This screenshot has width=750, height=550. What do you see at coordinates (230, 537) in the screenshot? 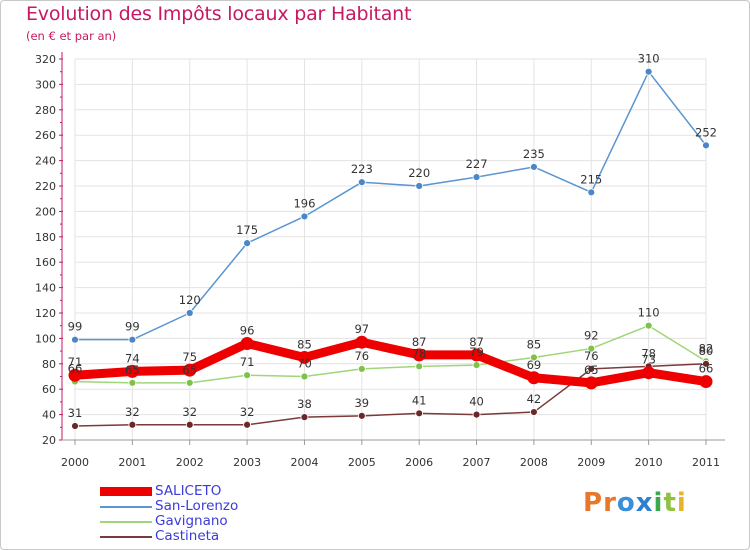
I see `legend-item-castineta: Castineta` at bounding box center [230, 537].